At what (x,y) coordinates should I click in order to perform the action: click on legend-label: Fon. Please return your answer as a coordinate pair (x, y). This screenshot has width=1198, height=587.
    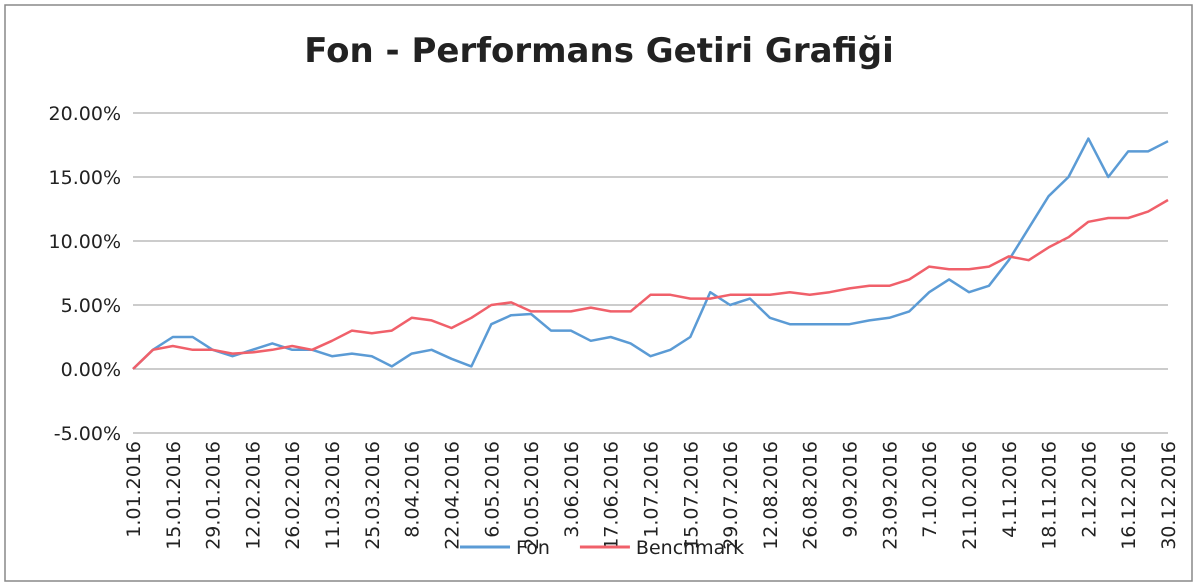
    Looking at the image, I should click on (533, 548).